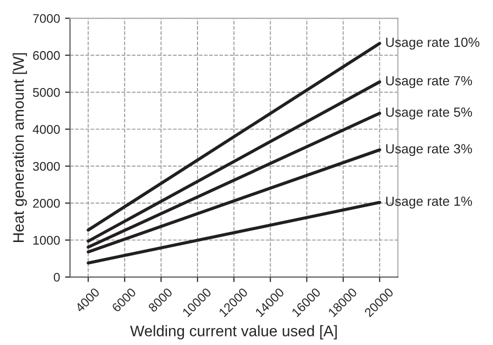  I want to click on y-tick-label: 3000, so click(46, 166).